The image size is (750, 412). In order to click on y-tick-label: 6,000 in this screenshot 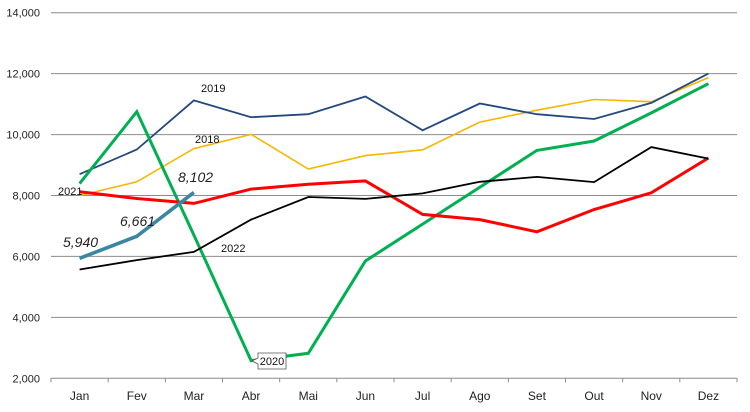, I will do `click(26, 257)`.